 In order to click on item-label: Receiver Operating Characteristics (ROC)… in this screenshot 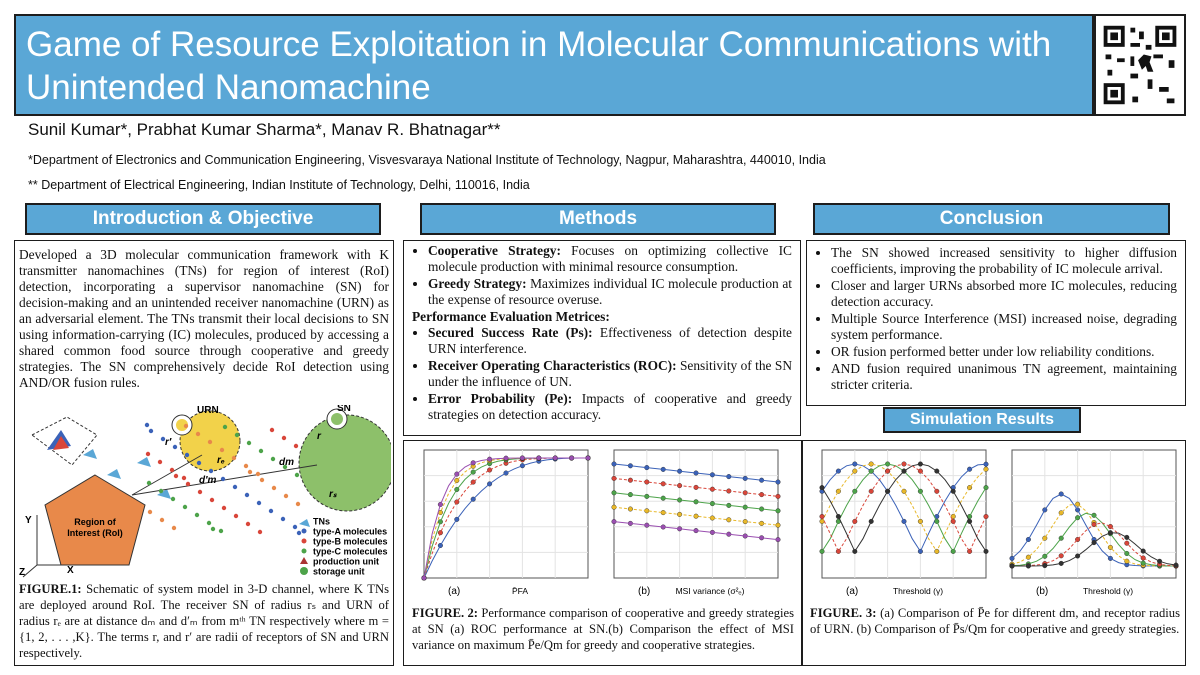, I will do `click(552, 365)`.